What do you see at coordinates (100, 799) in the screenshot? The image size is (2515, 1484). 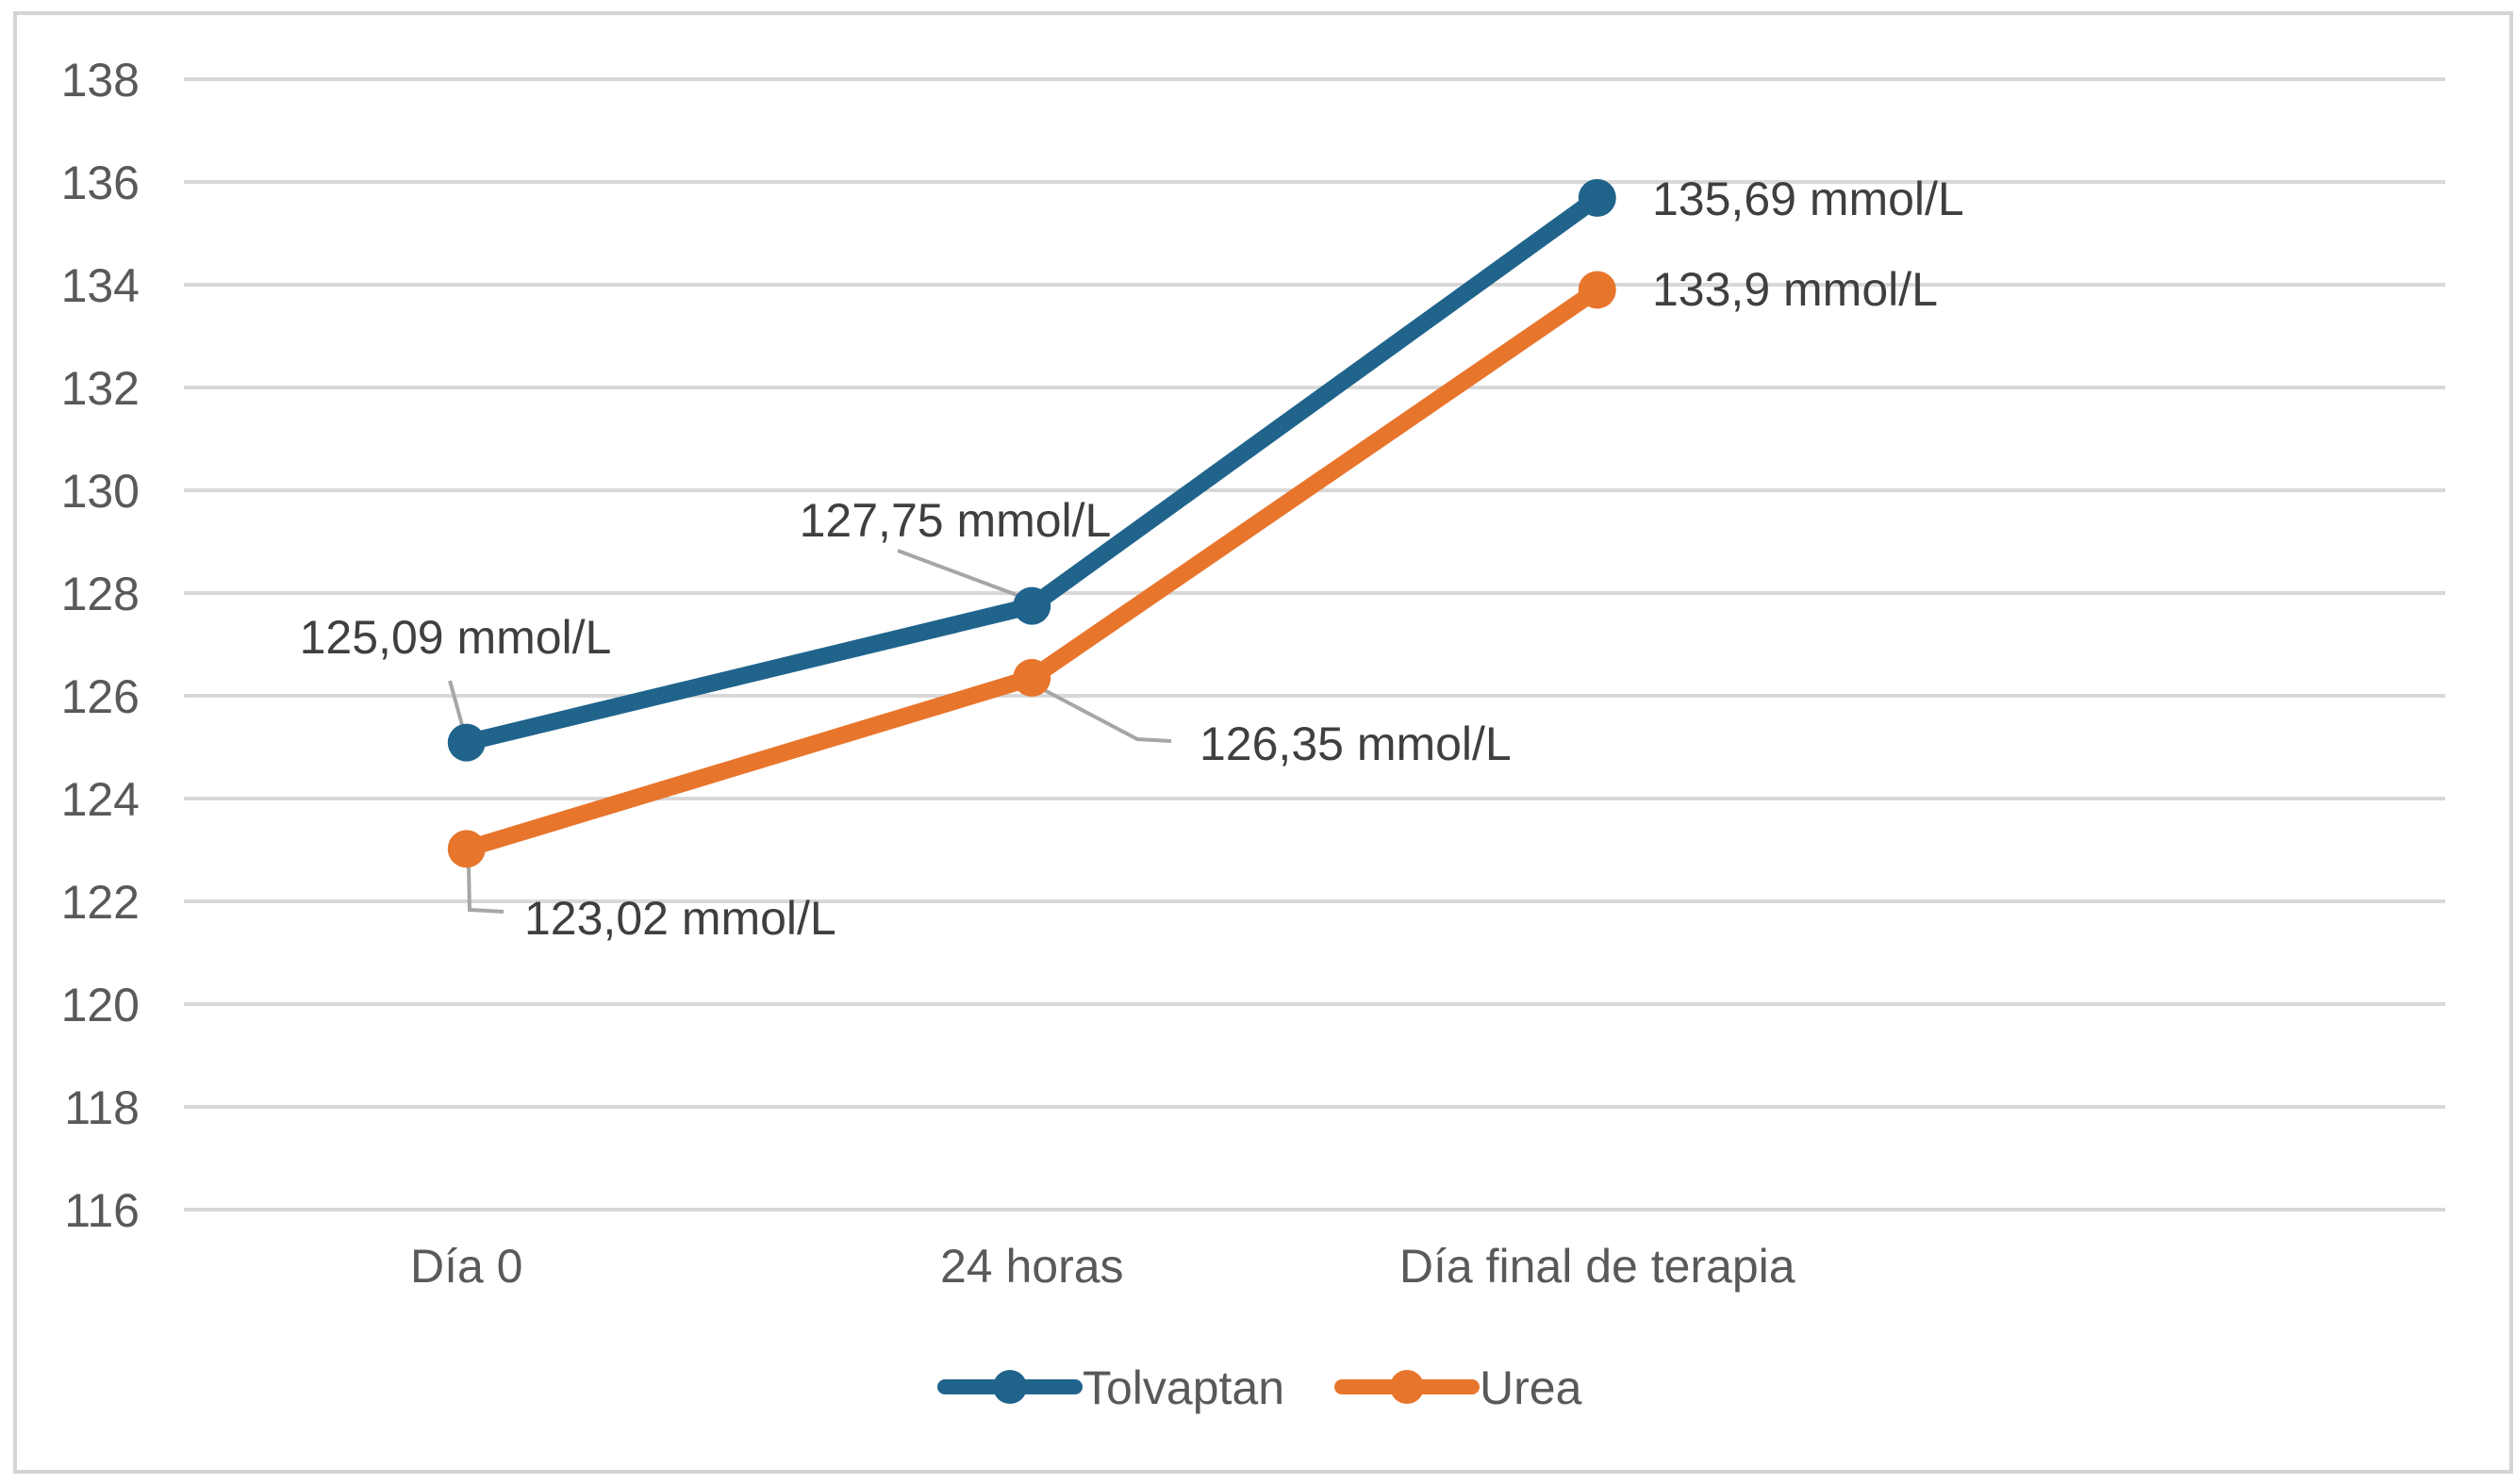 I see `y-tick-label: 124` at bounding box center [100, 799].